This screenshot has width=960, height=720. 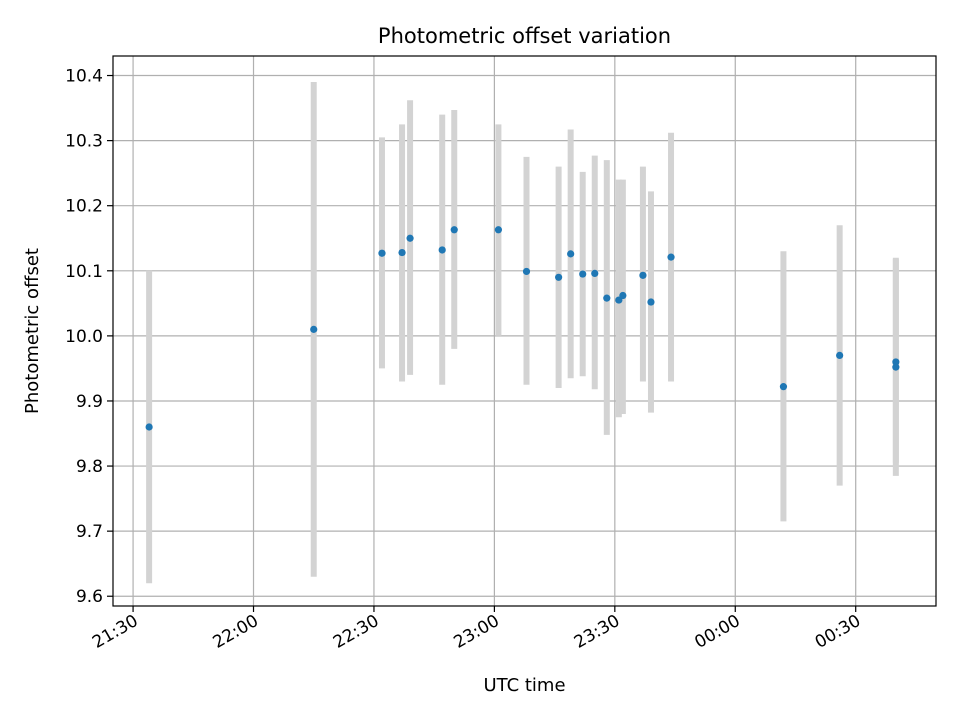 I want to click on x-axis-ticks: 21:30 22:00 22:30 23:00 23:30 00:00 00:30, so click(x=476, y=629).